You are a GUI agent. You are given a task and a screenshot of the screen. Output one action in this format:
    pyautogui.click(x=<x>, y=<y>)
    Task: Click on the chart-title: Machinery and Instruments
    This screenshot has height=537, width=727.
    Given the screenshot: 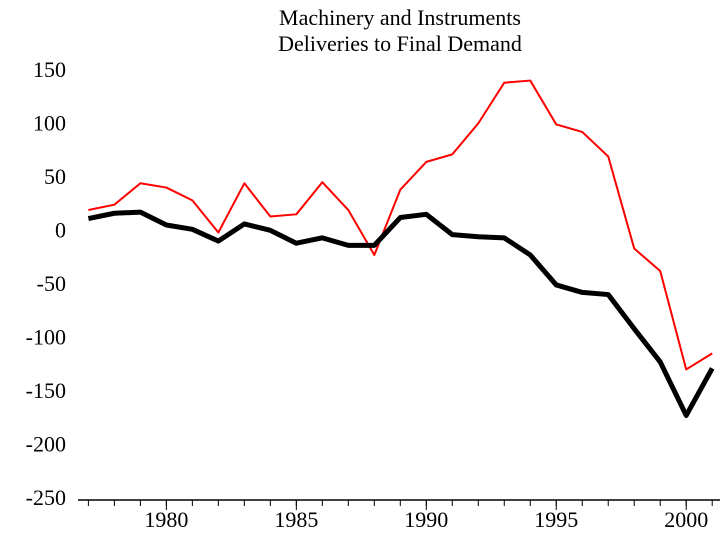 What is the action you would take?
    pyautogui.click(x=400, y=17)
    